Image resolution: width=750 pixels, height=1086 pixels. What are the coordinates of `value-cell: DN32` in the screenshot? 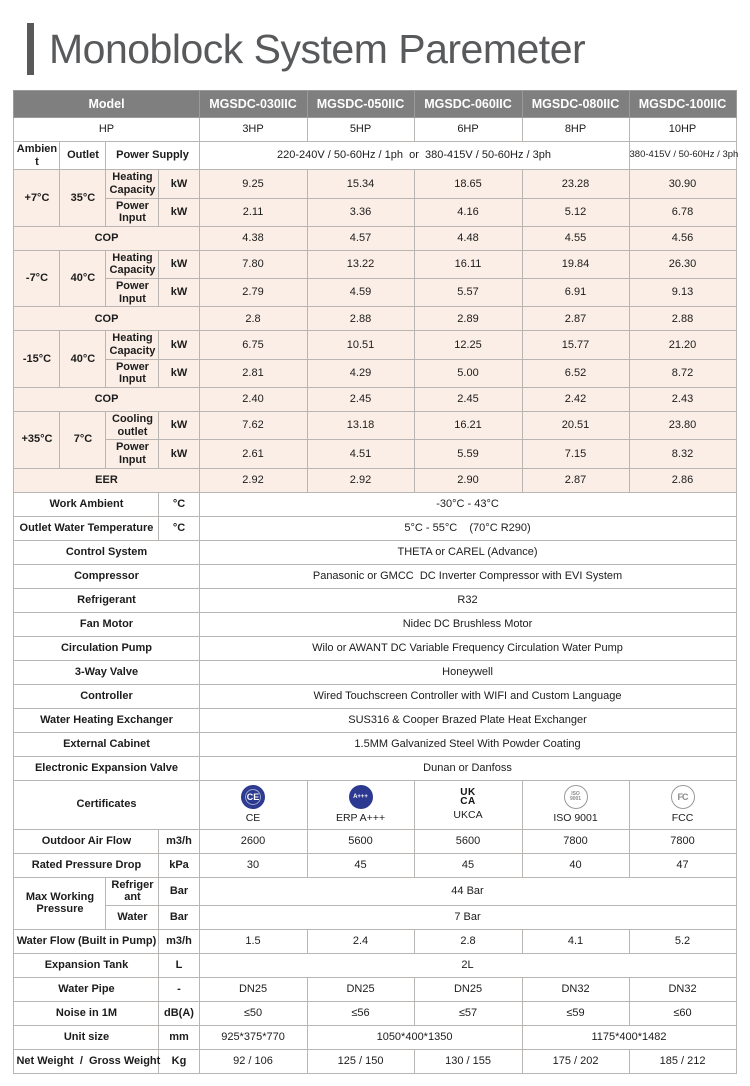 It's located at (575, 989).